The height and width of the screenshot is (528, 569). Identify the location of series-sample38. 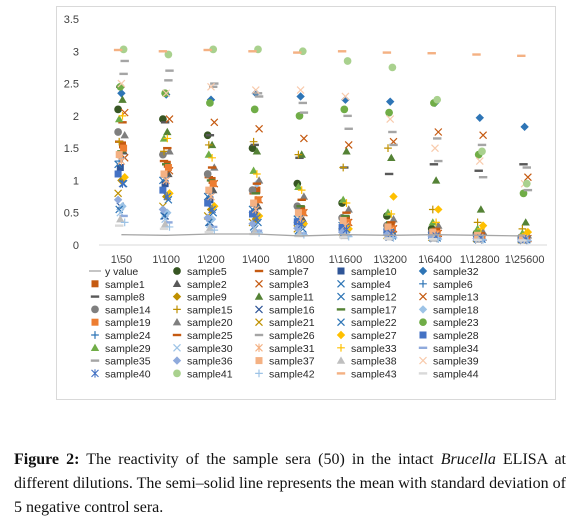
(322, 229).